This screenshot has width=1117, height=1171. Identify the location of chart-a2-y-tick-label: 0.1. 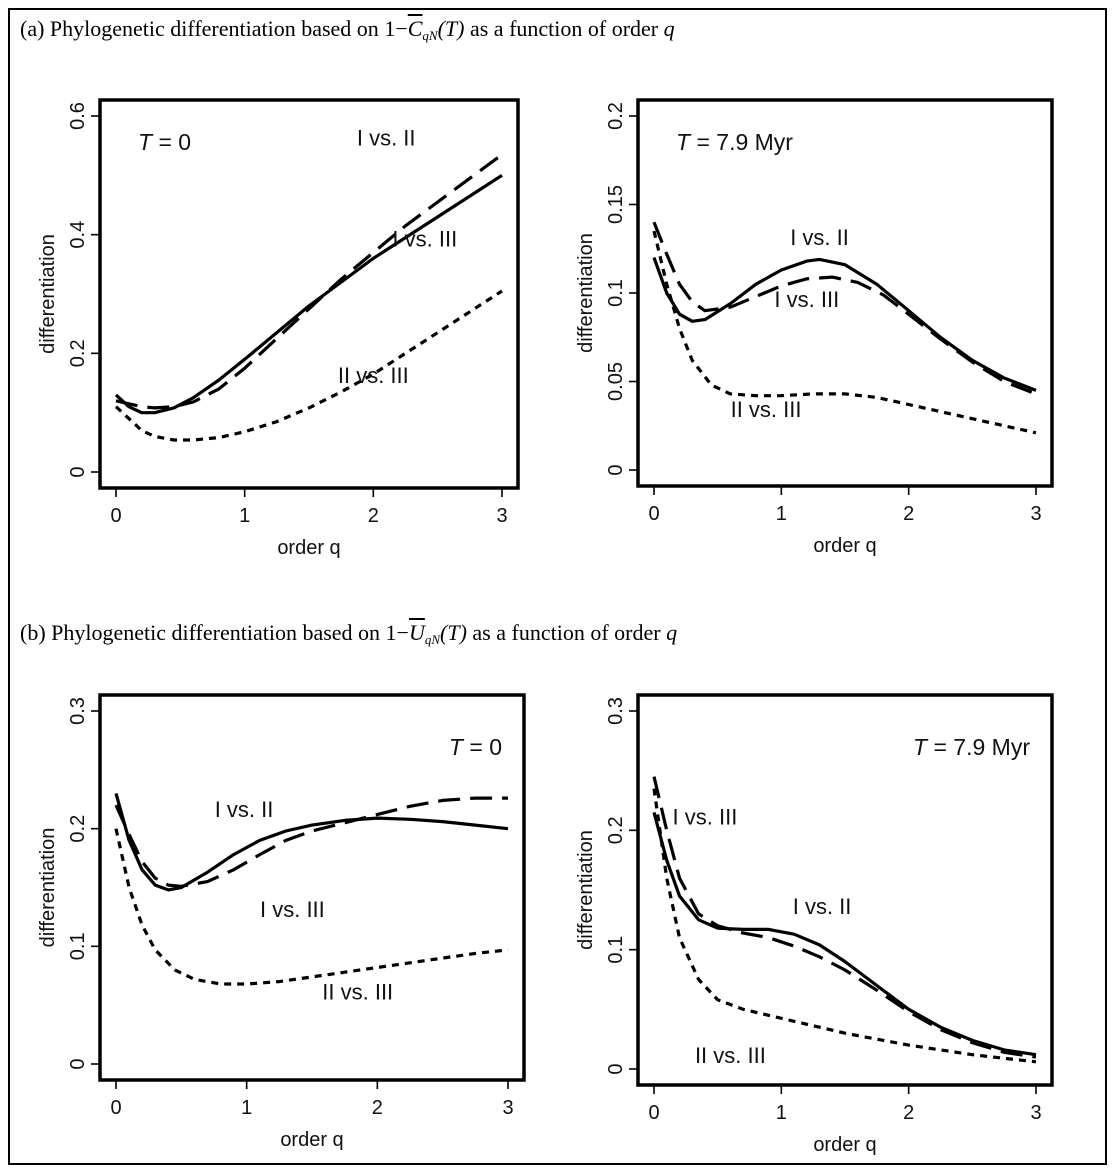
(616, 293).